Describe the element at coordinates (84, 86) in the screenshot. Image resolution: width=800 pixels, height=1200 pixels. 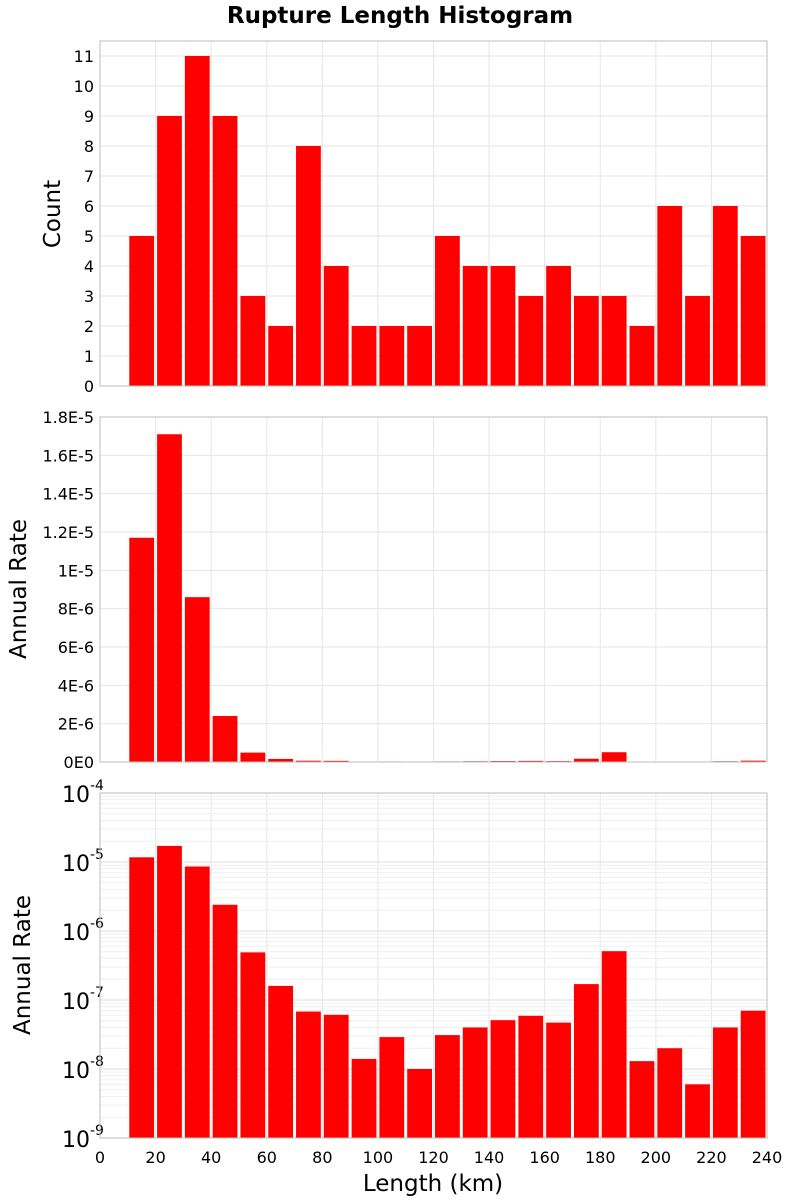
I see `y-tick-label: 10` at that location.